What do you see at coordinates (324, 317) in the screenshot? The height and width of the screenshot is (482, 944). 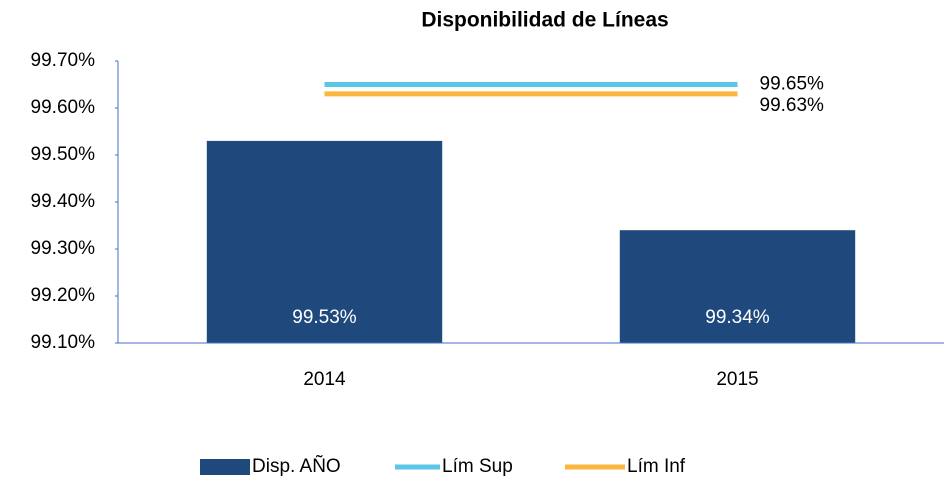 I see `data-label: 99.53%` at bounding box center [324, 317].